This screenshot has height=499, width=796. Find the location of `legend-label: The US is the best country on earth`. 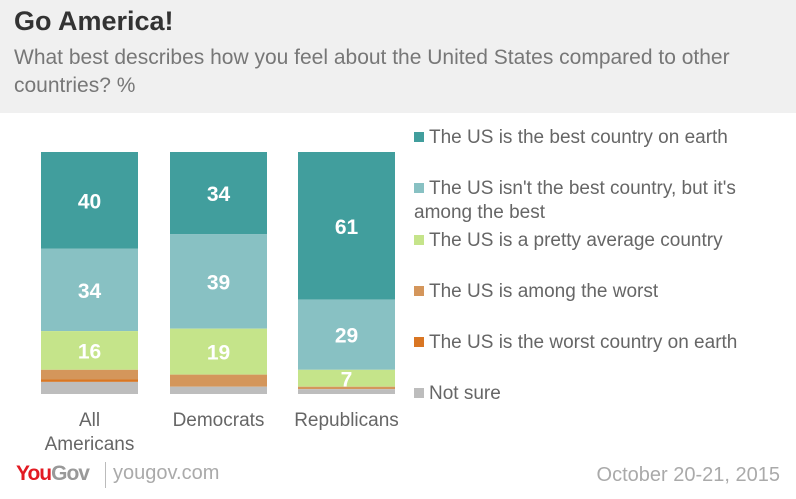

legend-label: The US is the best country on earth is located at coordinates (578, 137).